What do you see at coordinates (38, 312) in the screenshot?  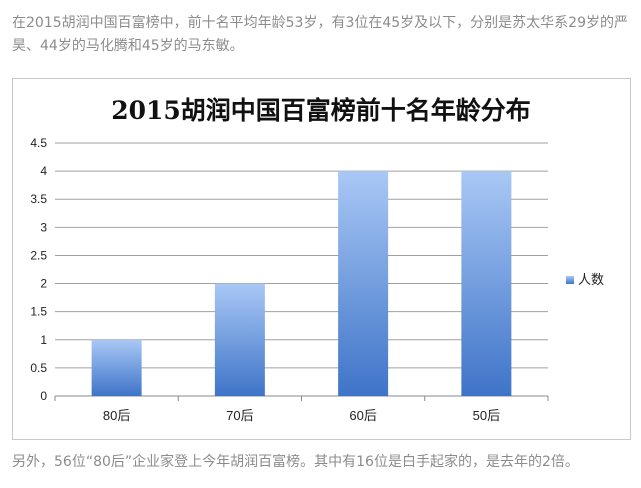 I see `y-tick-label: 1.5` at bounding box center [38, 312].